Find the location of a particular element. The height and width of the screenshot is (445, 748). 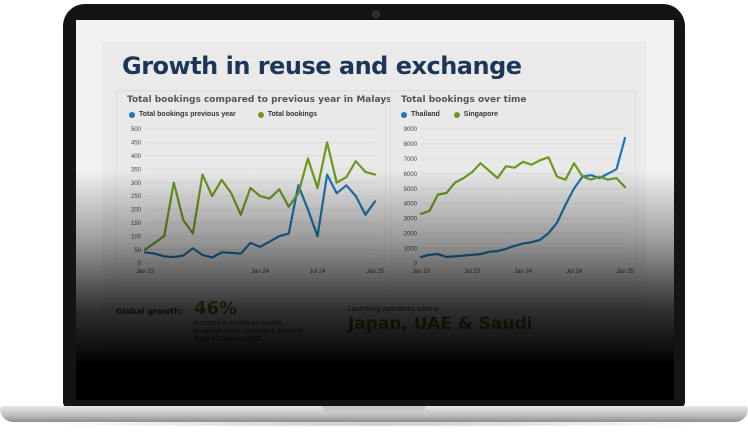

laptop-shadow is located at coordinates (374, 424).